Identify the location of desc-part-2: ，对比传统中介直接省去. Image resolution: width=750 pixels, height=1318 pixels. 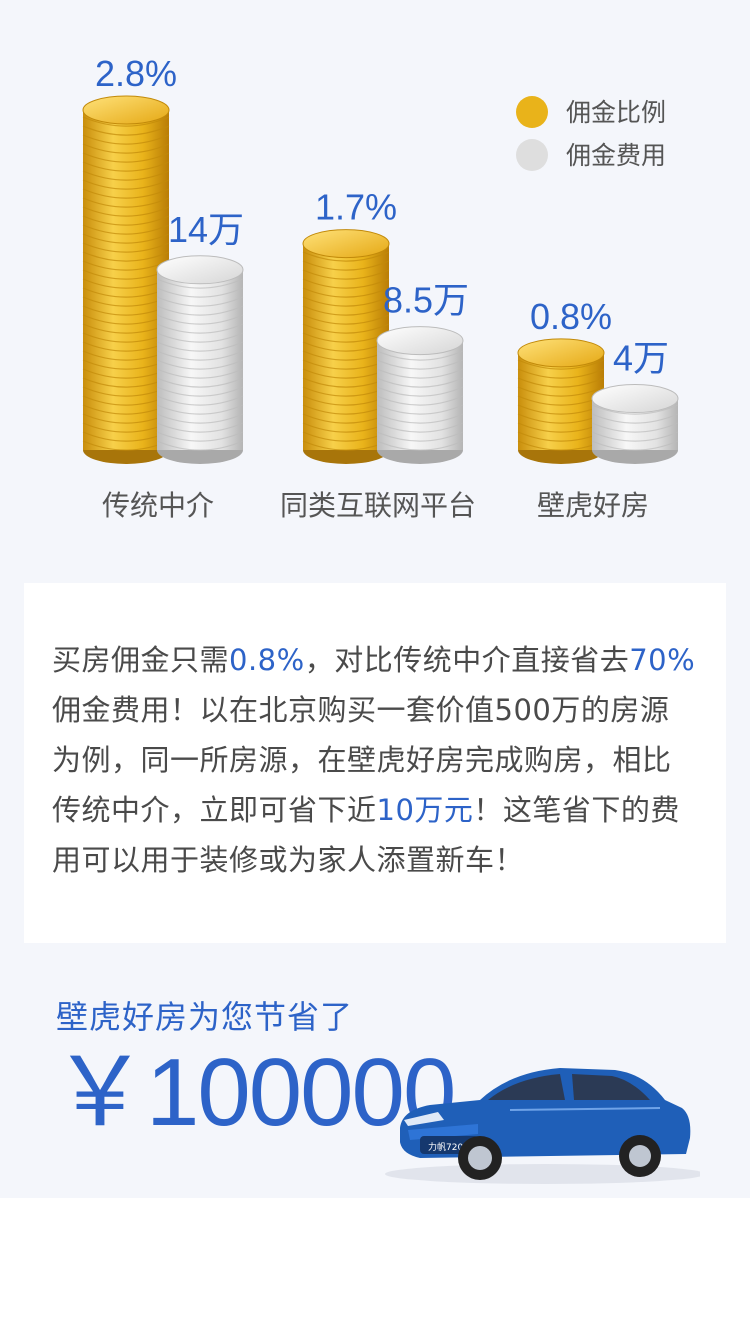
(467, 660).